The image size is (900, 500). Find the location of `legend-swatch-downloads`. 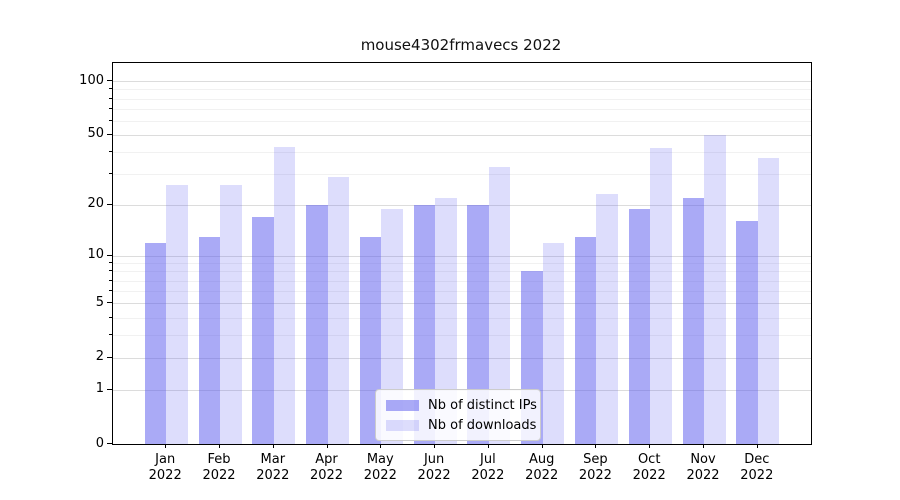

legend-swatch-downloads is located at coordinates (402, 425).